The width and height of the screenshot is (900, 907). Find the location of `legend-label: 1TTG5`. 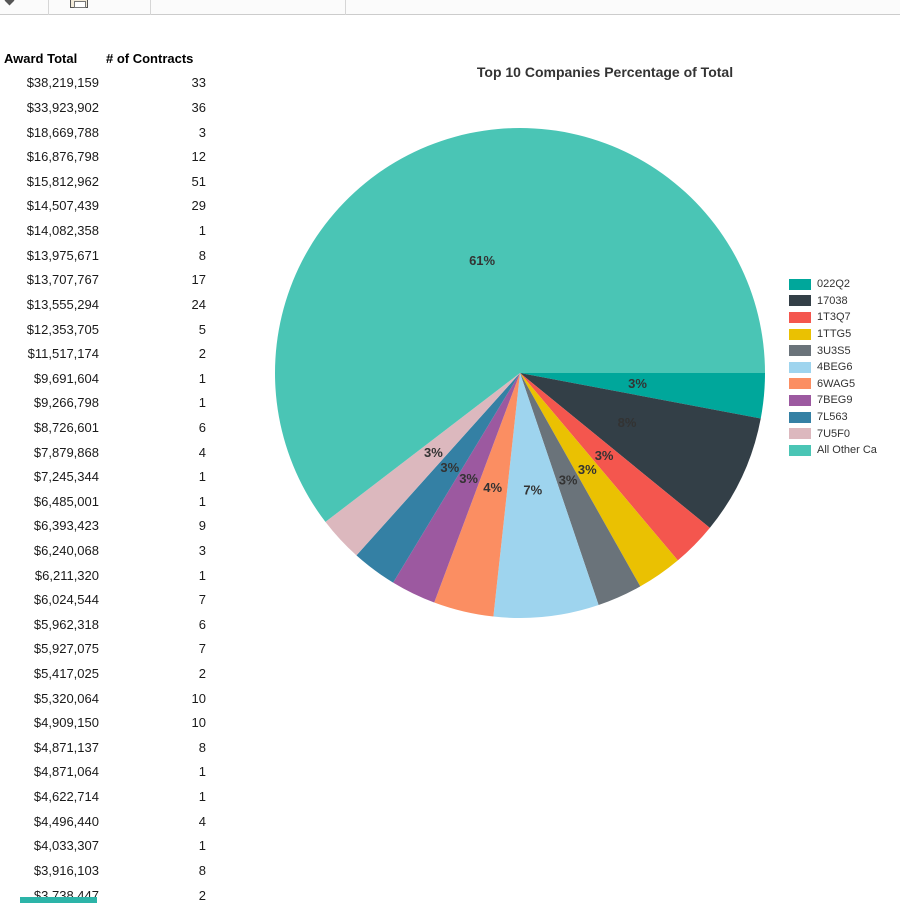

legend-label: 1TTG5 is located at coordinates (834, 334).